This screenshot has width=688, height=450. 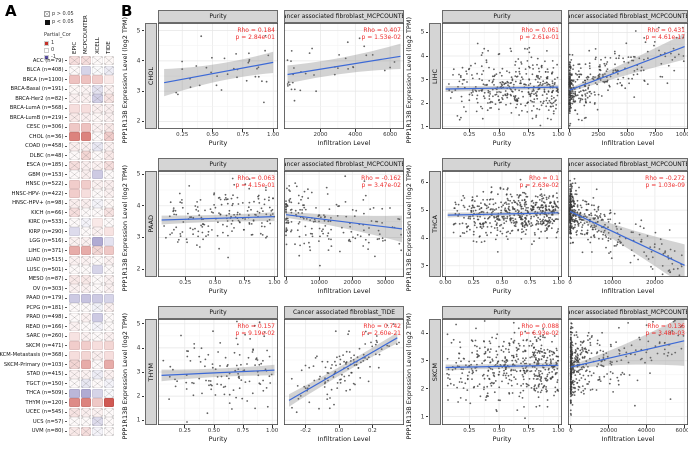 What do you see at coordinates (137, 372) in the screenshot?
I see `y-axis-ticks: 1 2 3 4 5` at bounding box center [137, 372].